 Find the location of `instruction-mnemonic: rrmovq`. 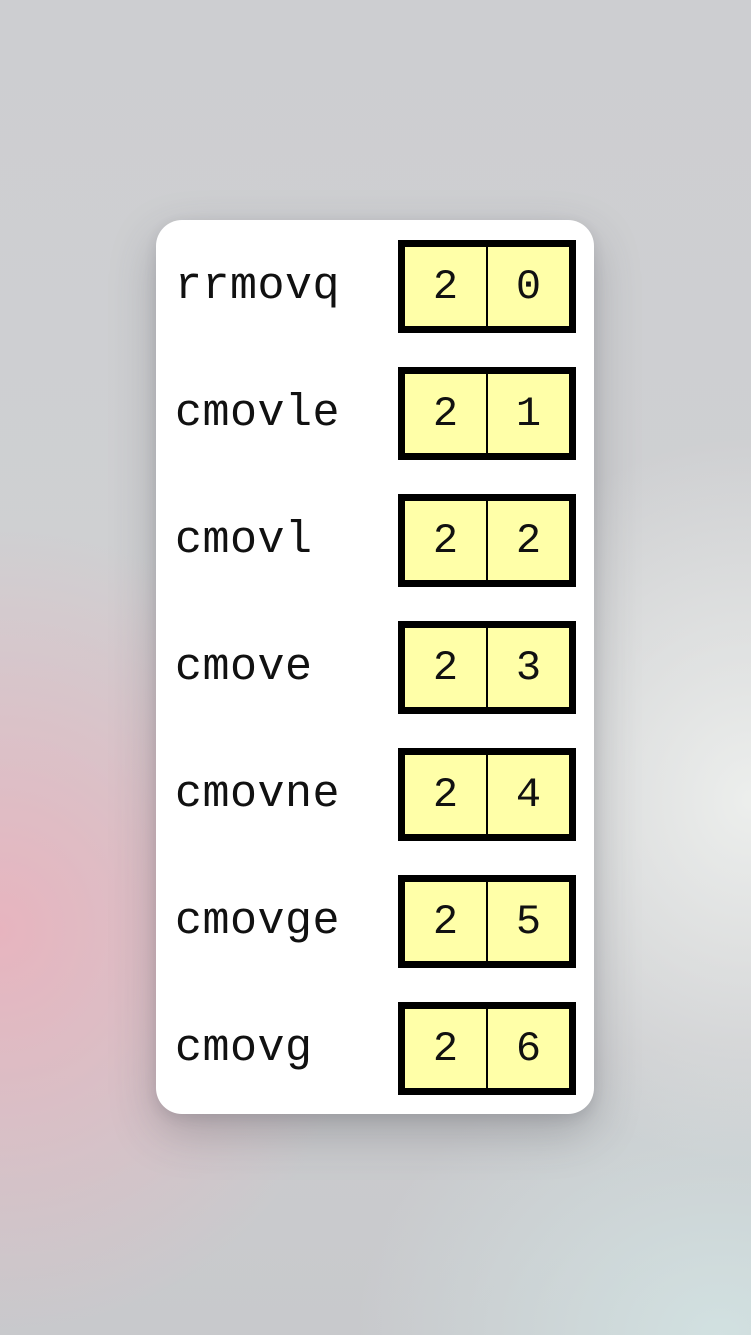

instruction-mnemonic: rrmovq is located at coordinates (258, 286).